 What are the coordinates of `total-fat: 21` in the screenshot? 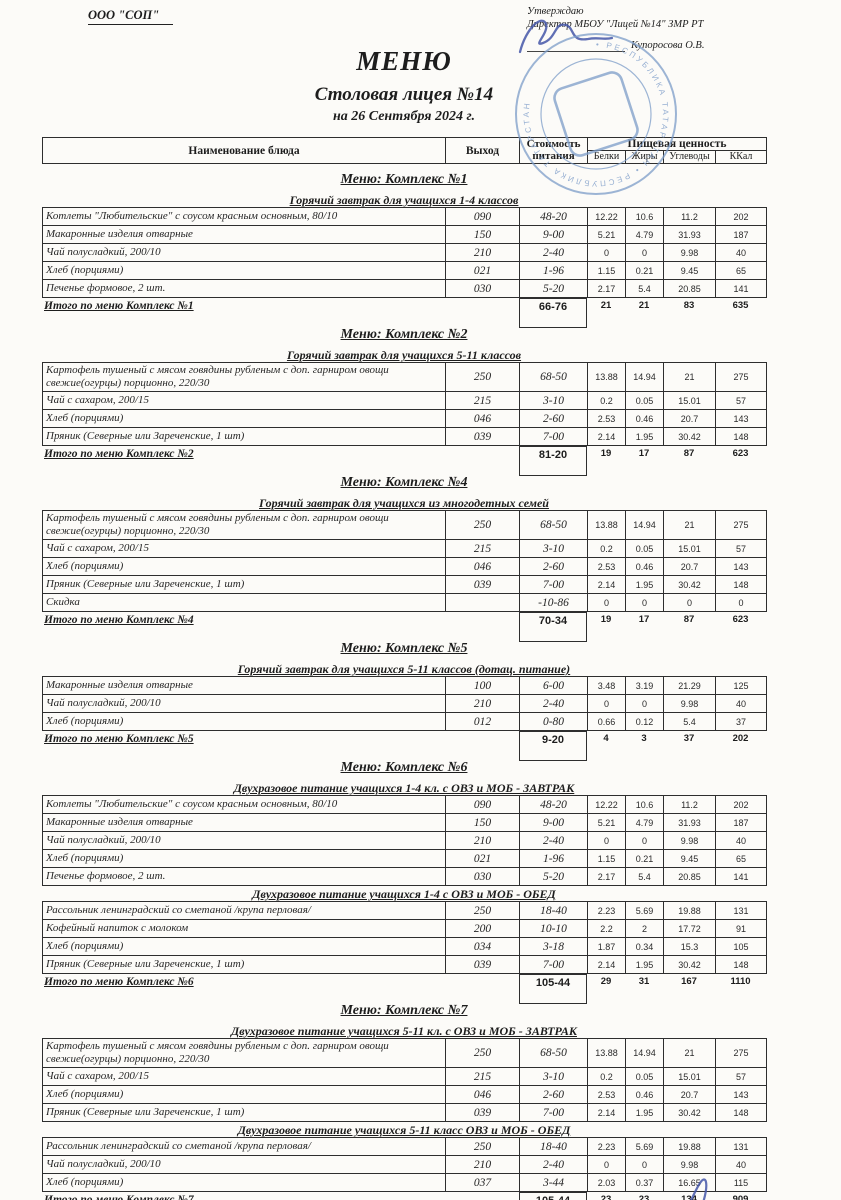 It's located at (644, 305).